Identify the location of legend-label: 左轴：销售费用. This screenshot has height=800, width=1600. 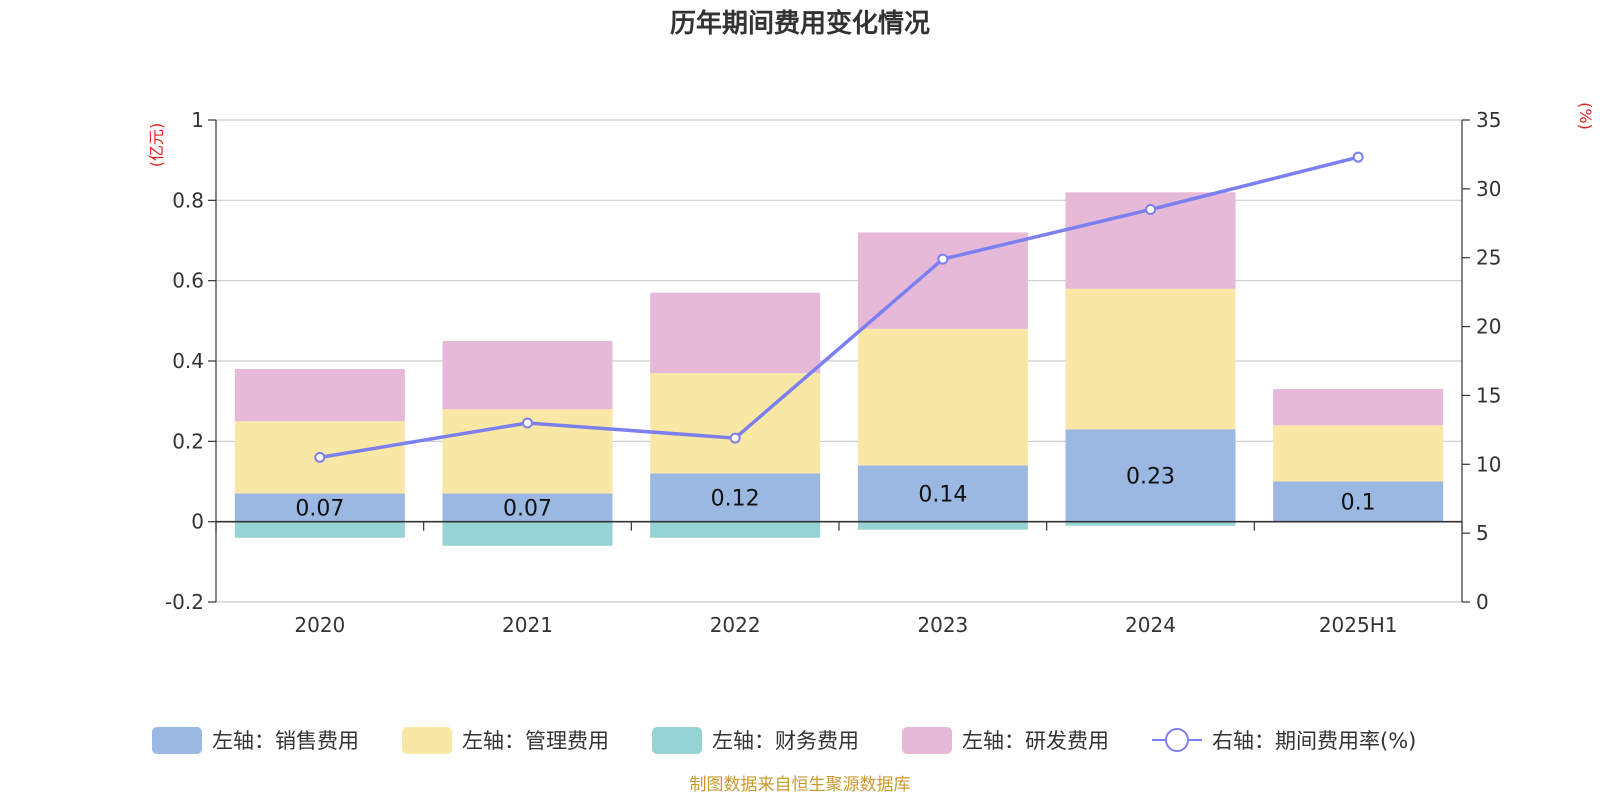
(285, 741).